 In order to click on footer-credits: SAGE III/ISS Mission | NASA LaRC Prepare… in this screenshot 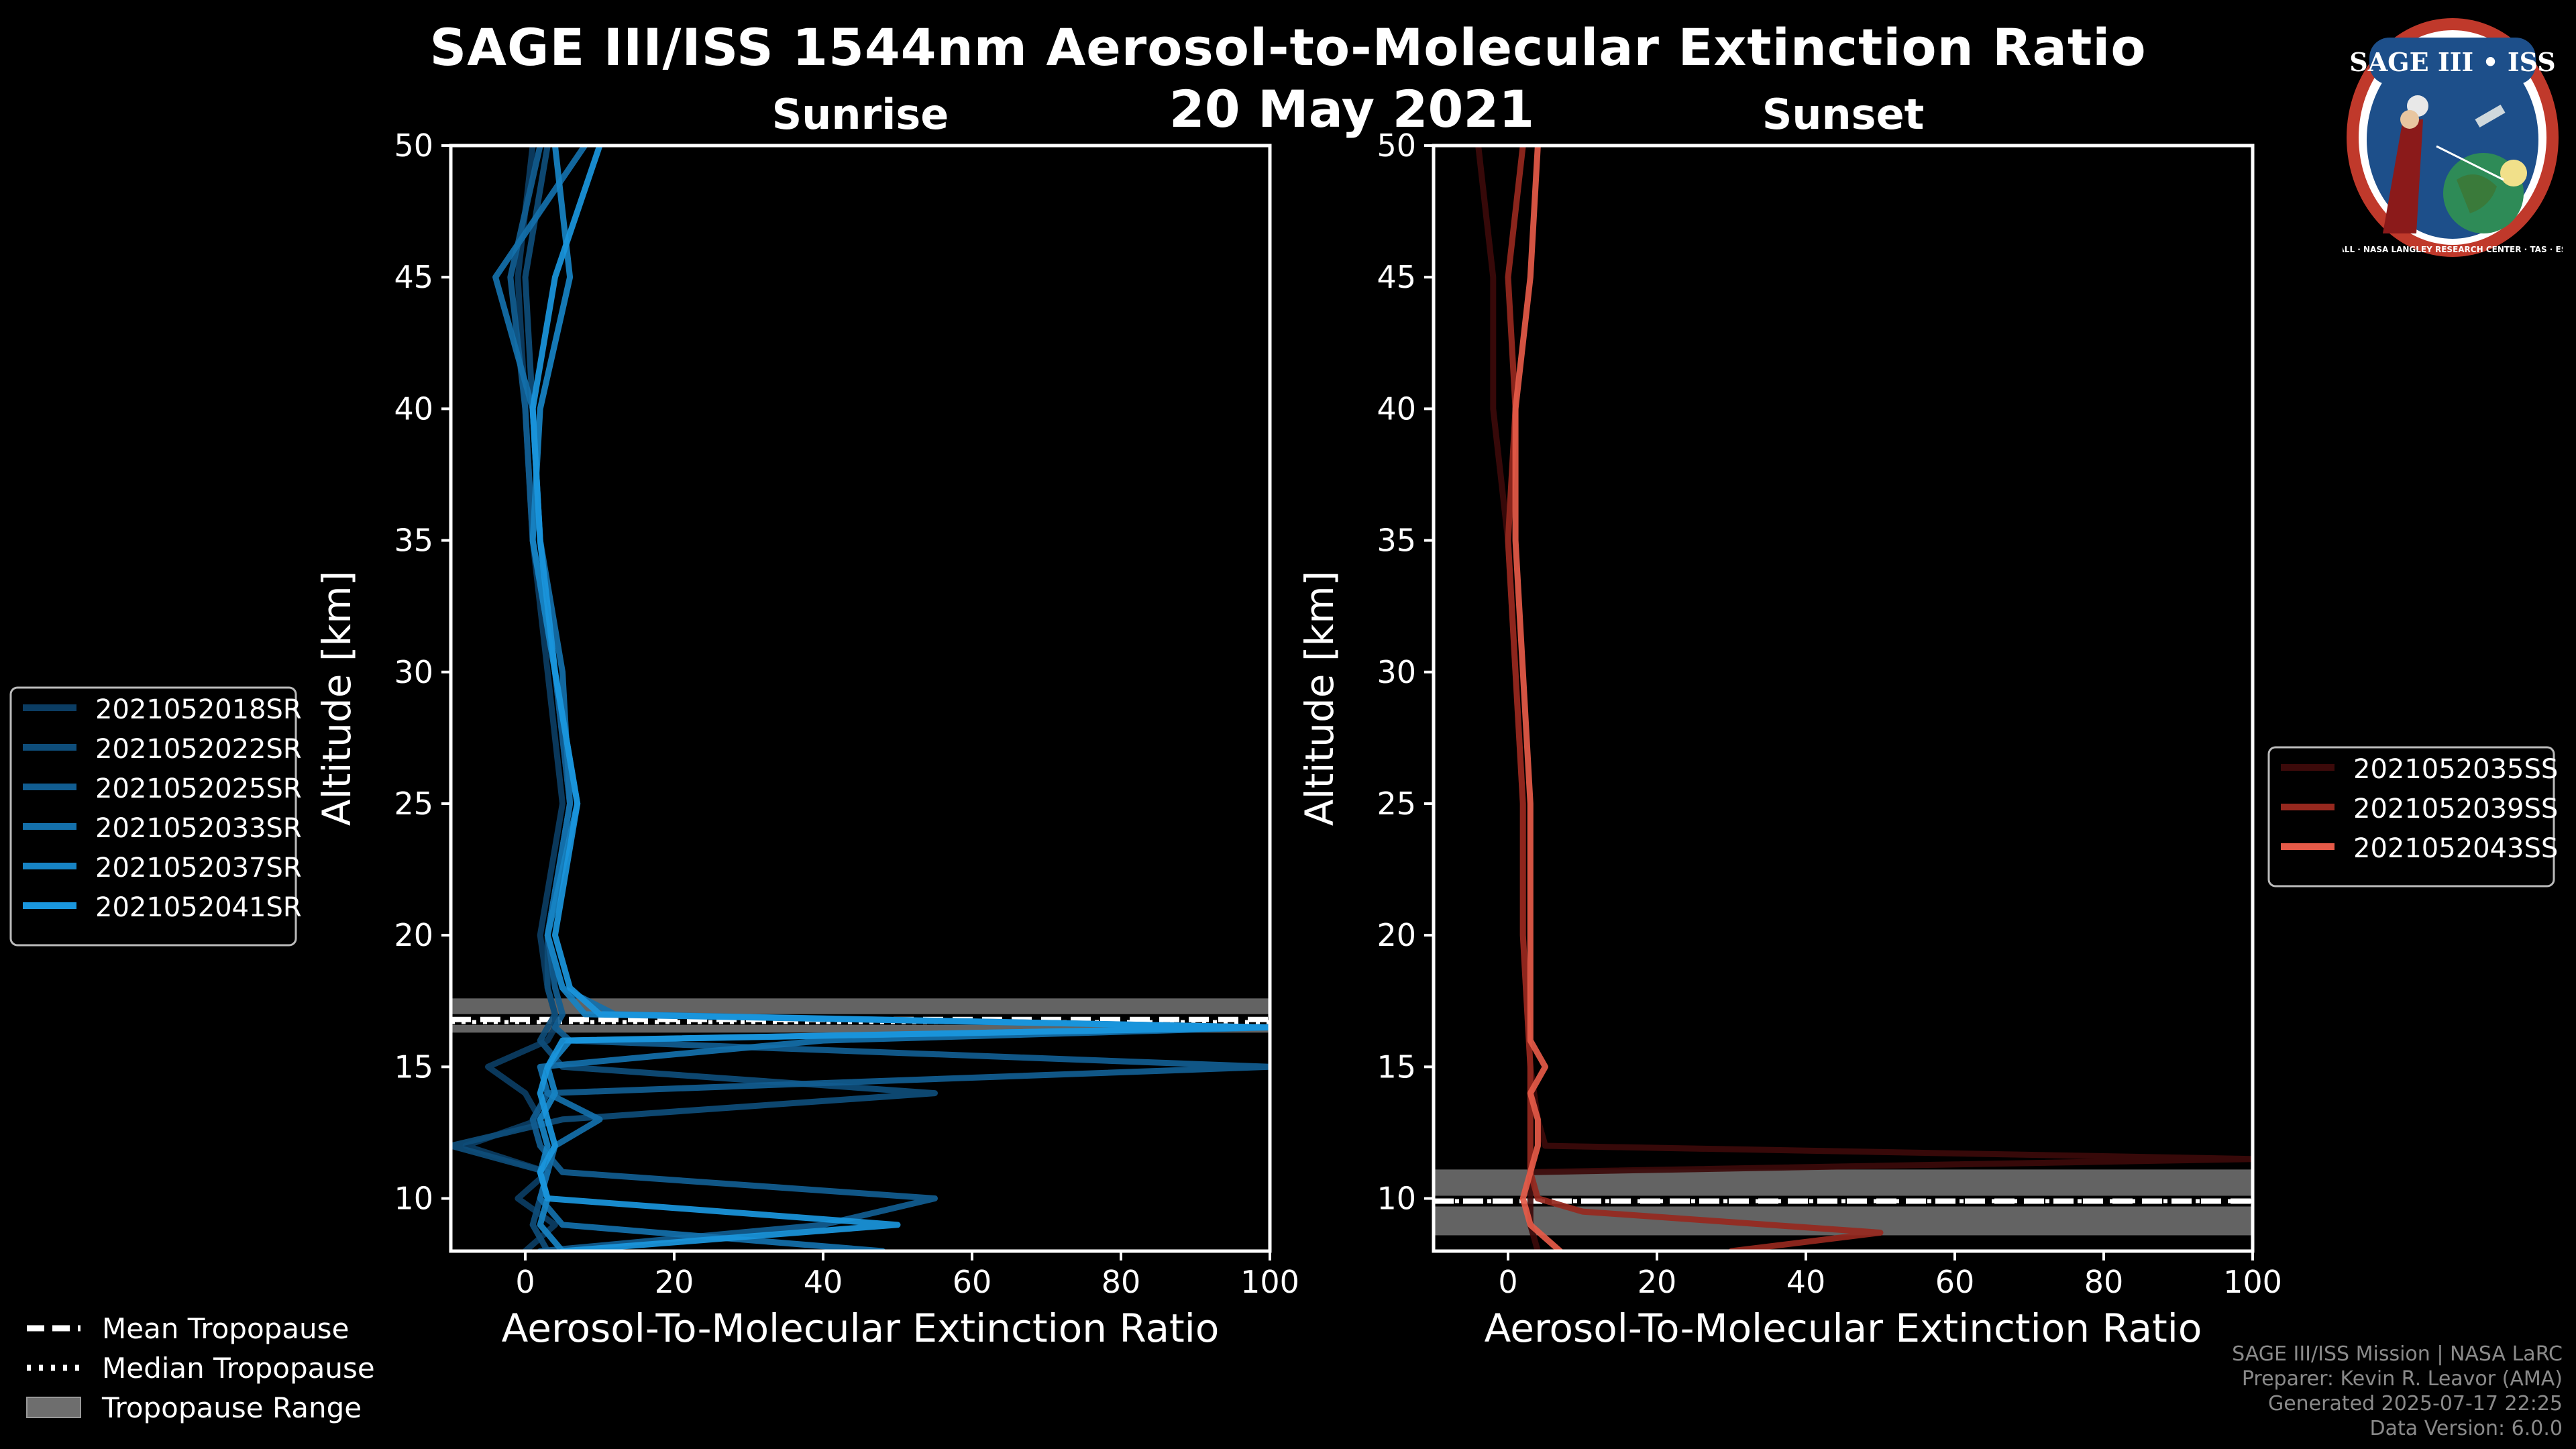, I will do `click(2397, 1391)`.